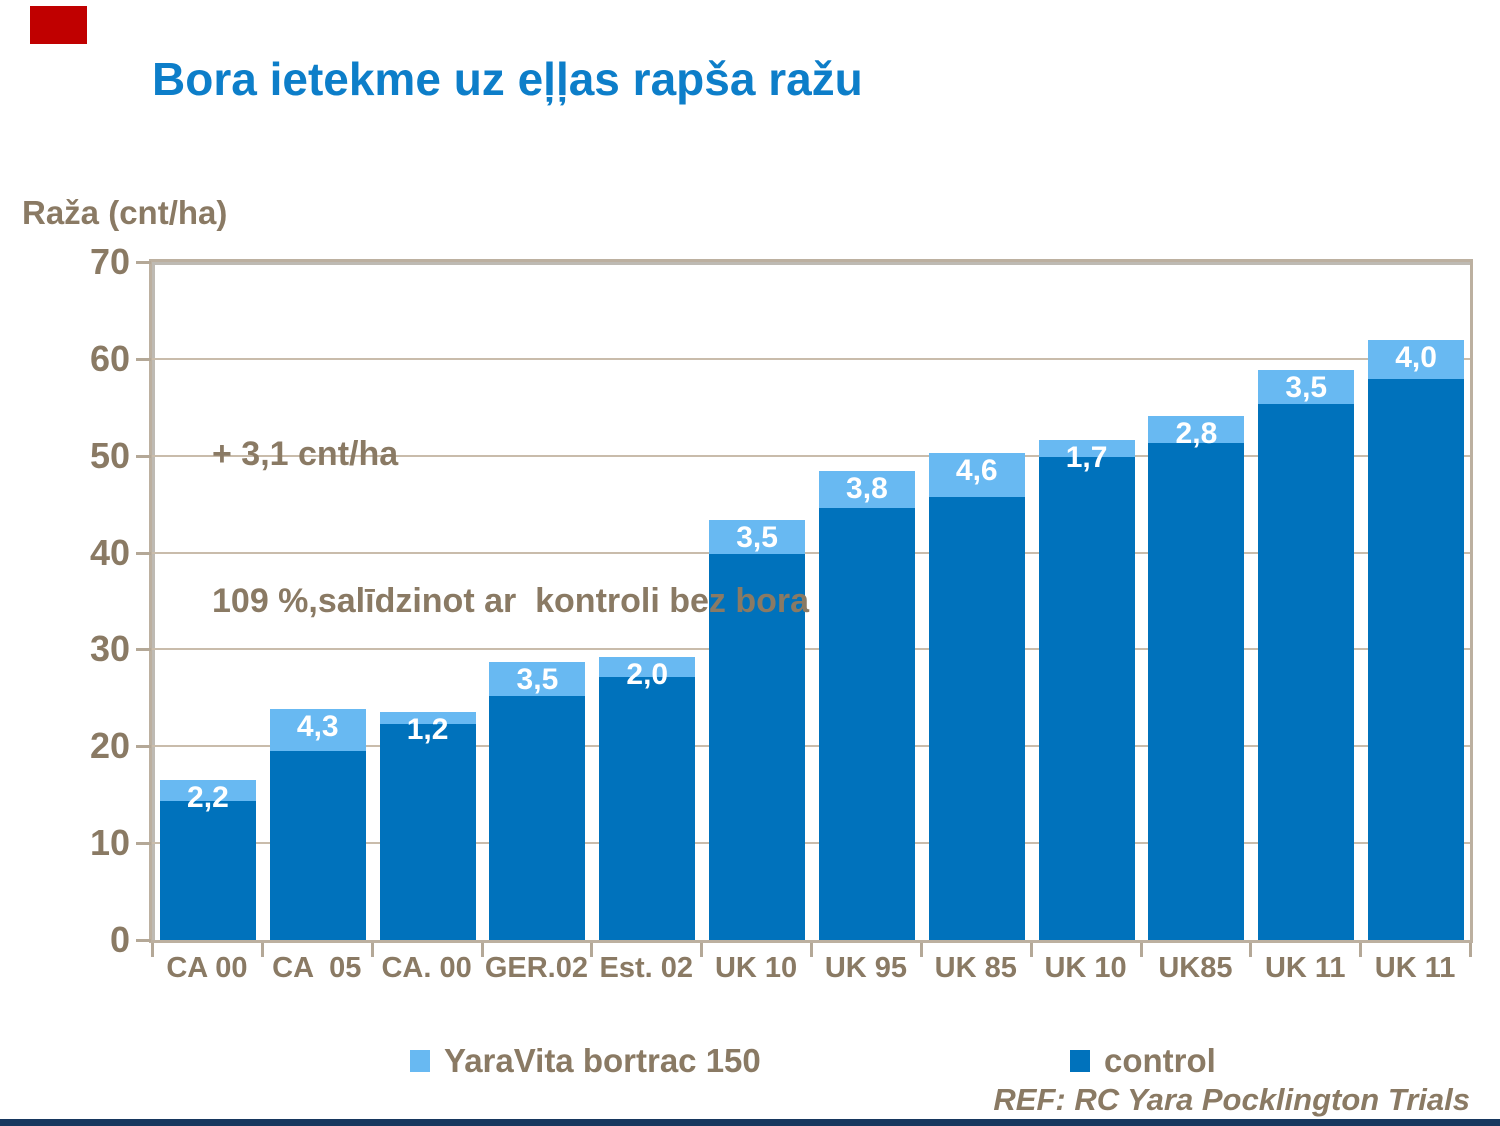 The width and height of the screenshot is (1500, 1126). I want to click on y-tick-label-10: 10, so click(109, 843).